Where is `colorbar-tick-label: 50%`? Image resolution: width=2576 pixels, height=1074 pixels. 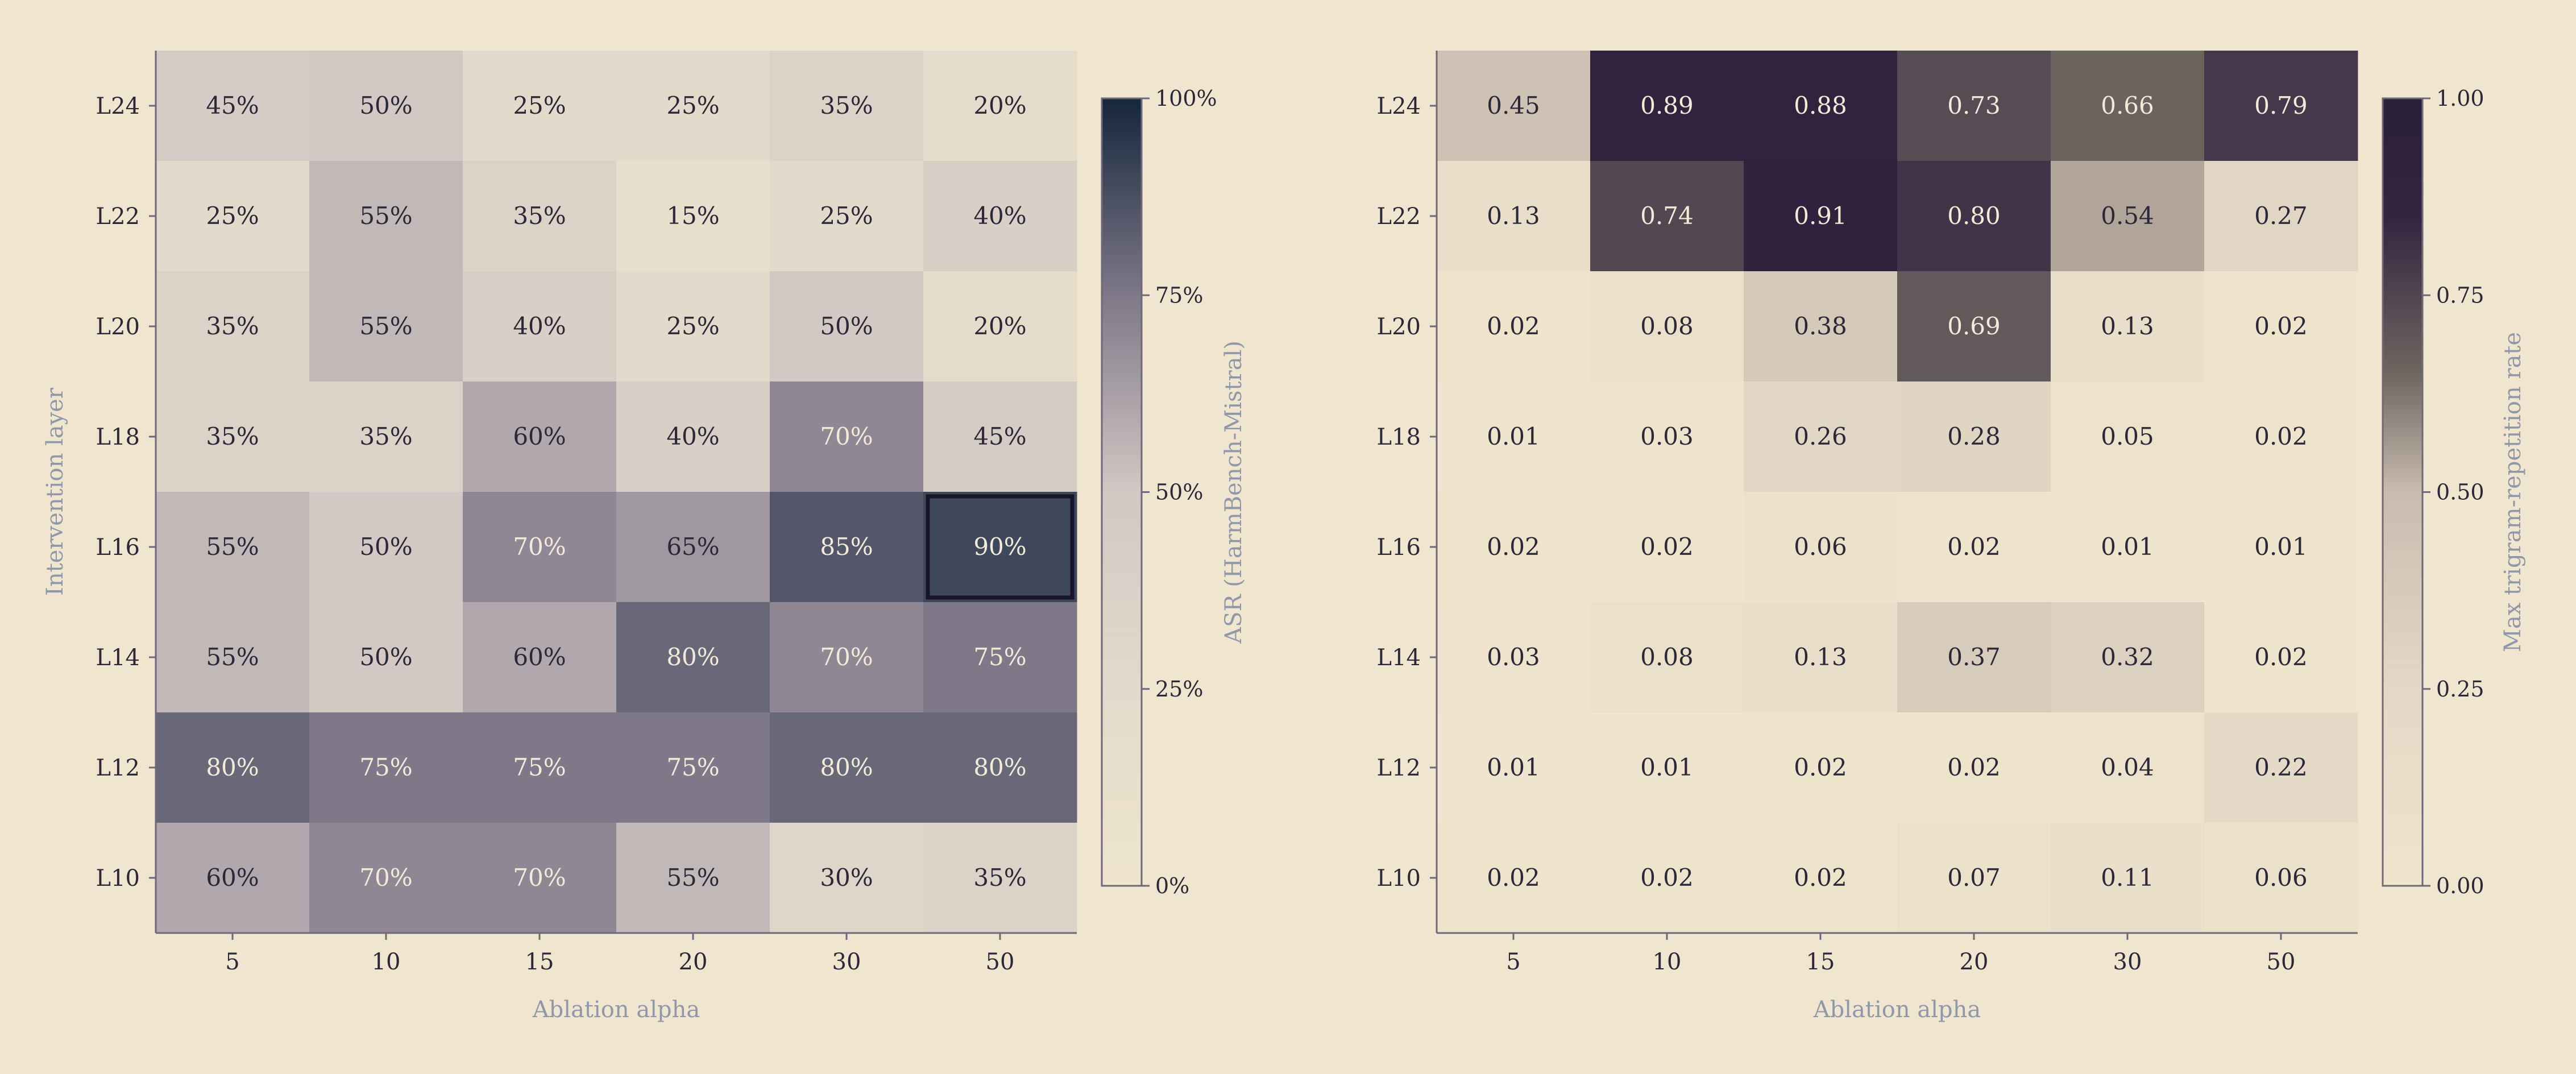 colorbar-tick-label: 50% is located at coordinates (1179, 492).